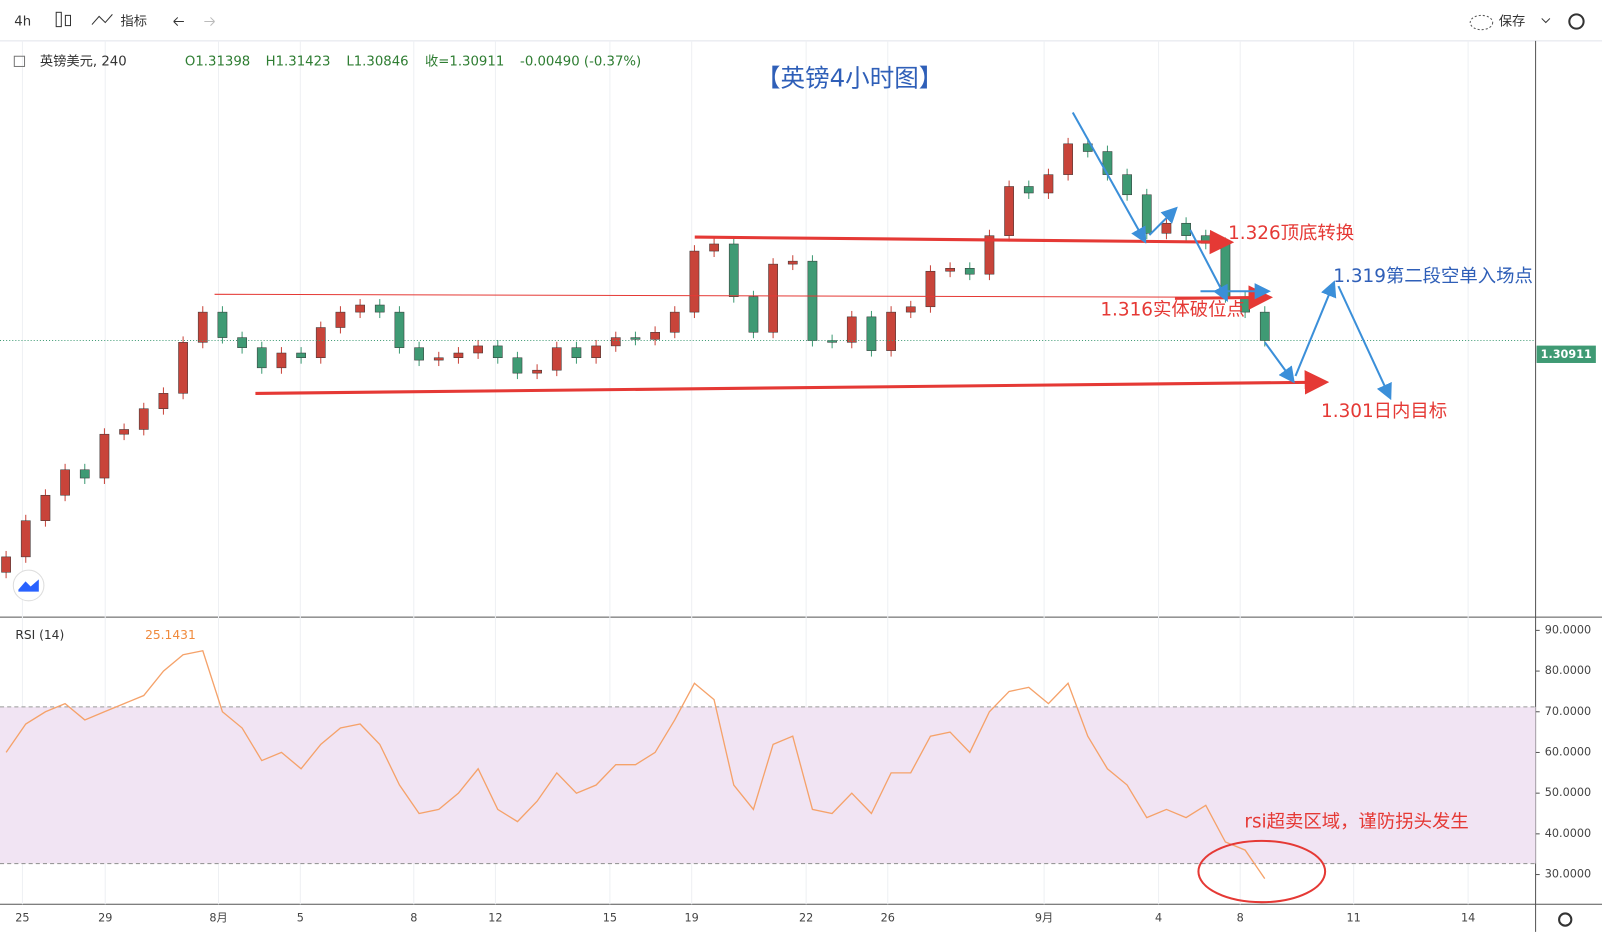  Describe the element at coordinates (22, 918) in the screenshot. I see `x-tick-label: 25` at that location.